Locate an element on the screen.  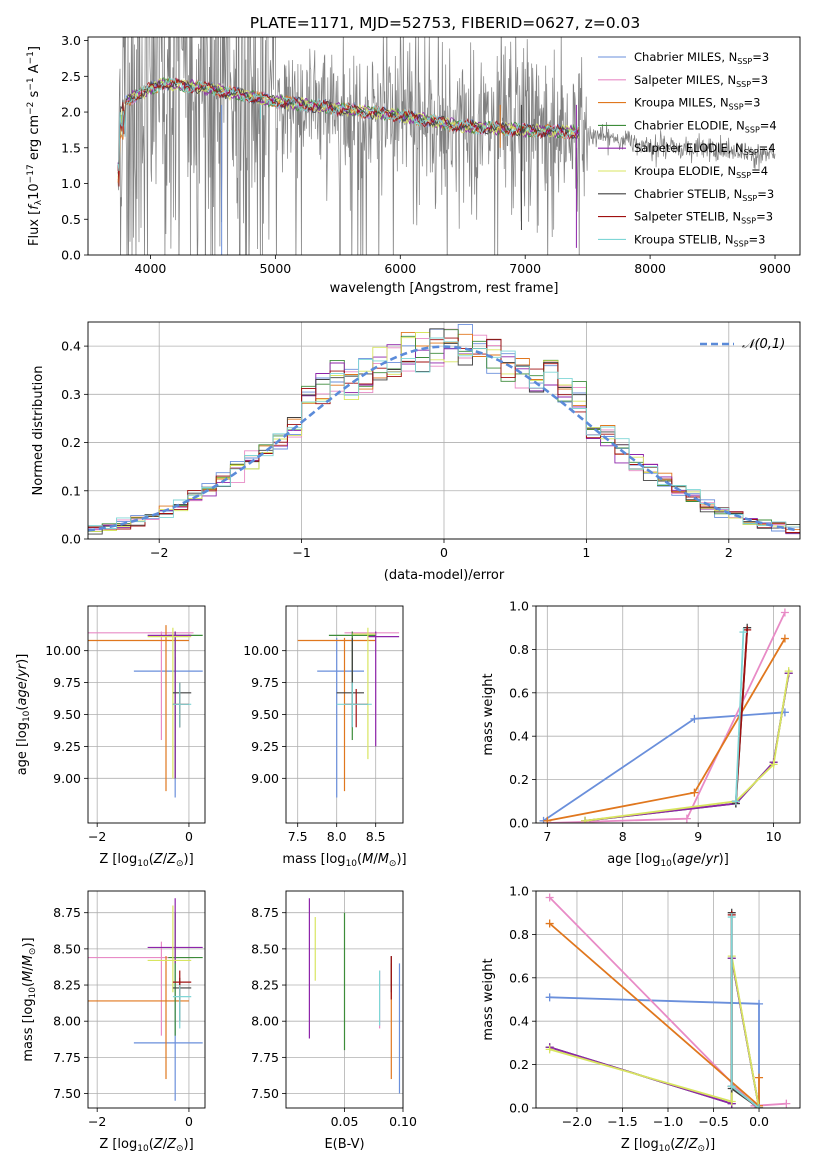
y-tick-label: 0.8 is located at coordinates (519, 649).